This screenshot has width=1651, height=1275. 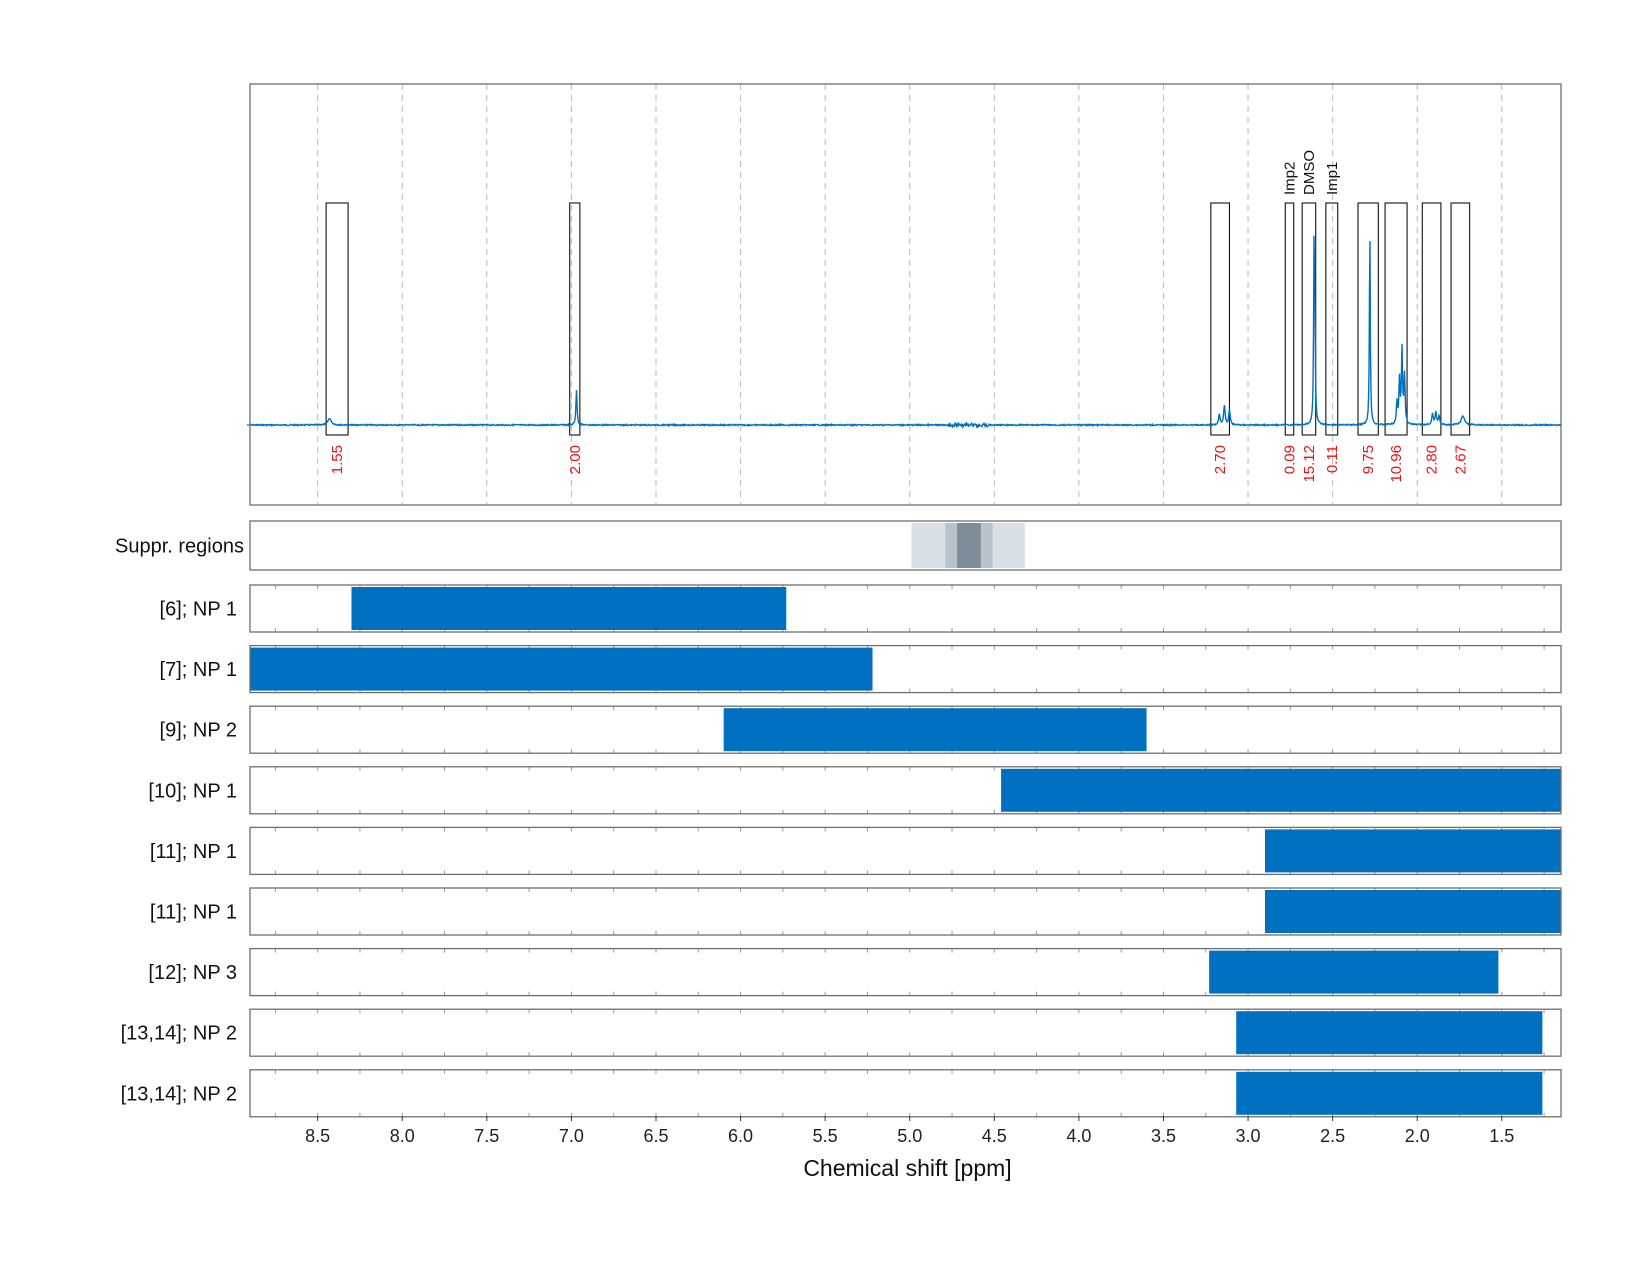 I want to click on integral-label: 2.70, so click(x=1220, y=459).